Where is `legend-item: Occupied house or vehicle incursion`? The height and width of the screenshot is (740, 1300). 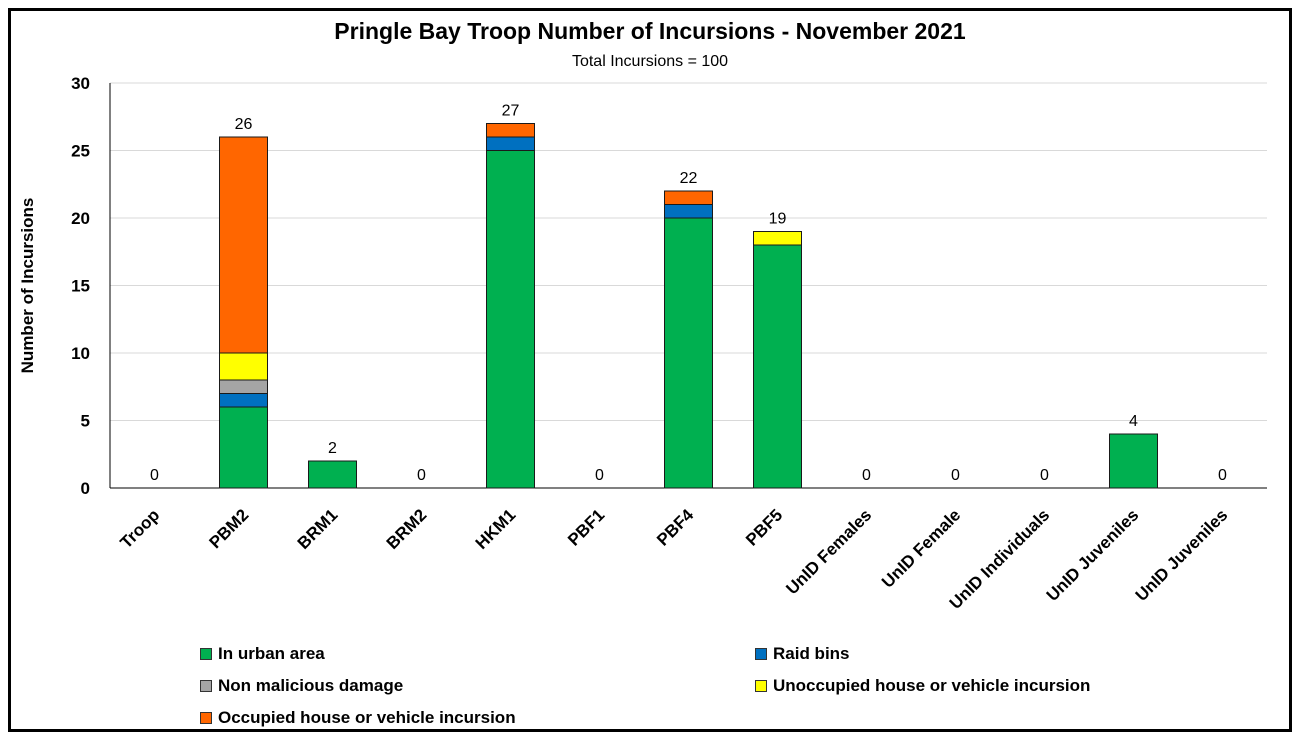 legend-item: Occupied house or vehicle incursion is located at coordinates (358, 718).